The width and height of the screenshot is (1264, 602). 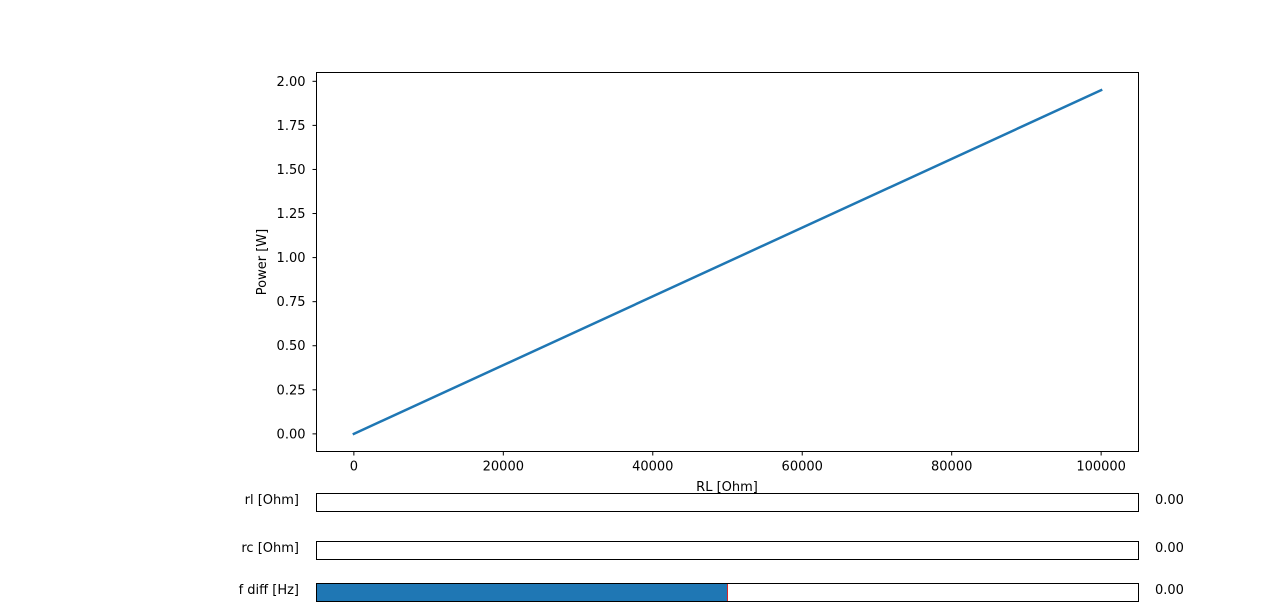 What do you see at coordinates (727, 550) in the screenshot?
I see `slider-rc-track` at bounding box center [727, 550].